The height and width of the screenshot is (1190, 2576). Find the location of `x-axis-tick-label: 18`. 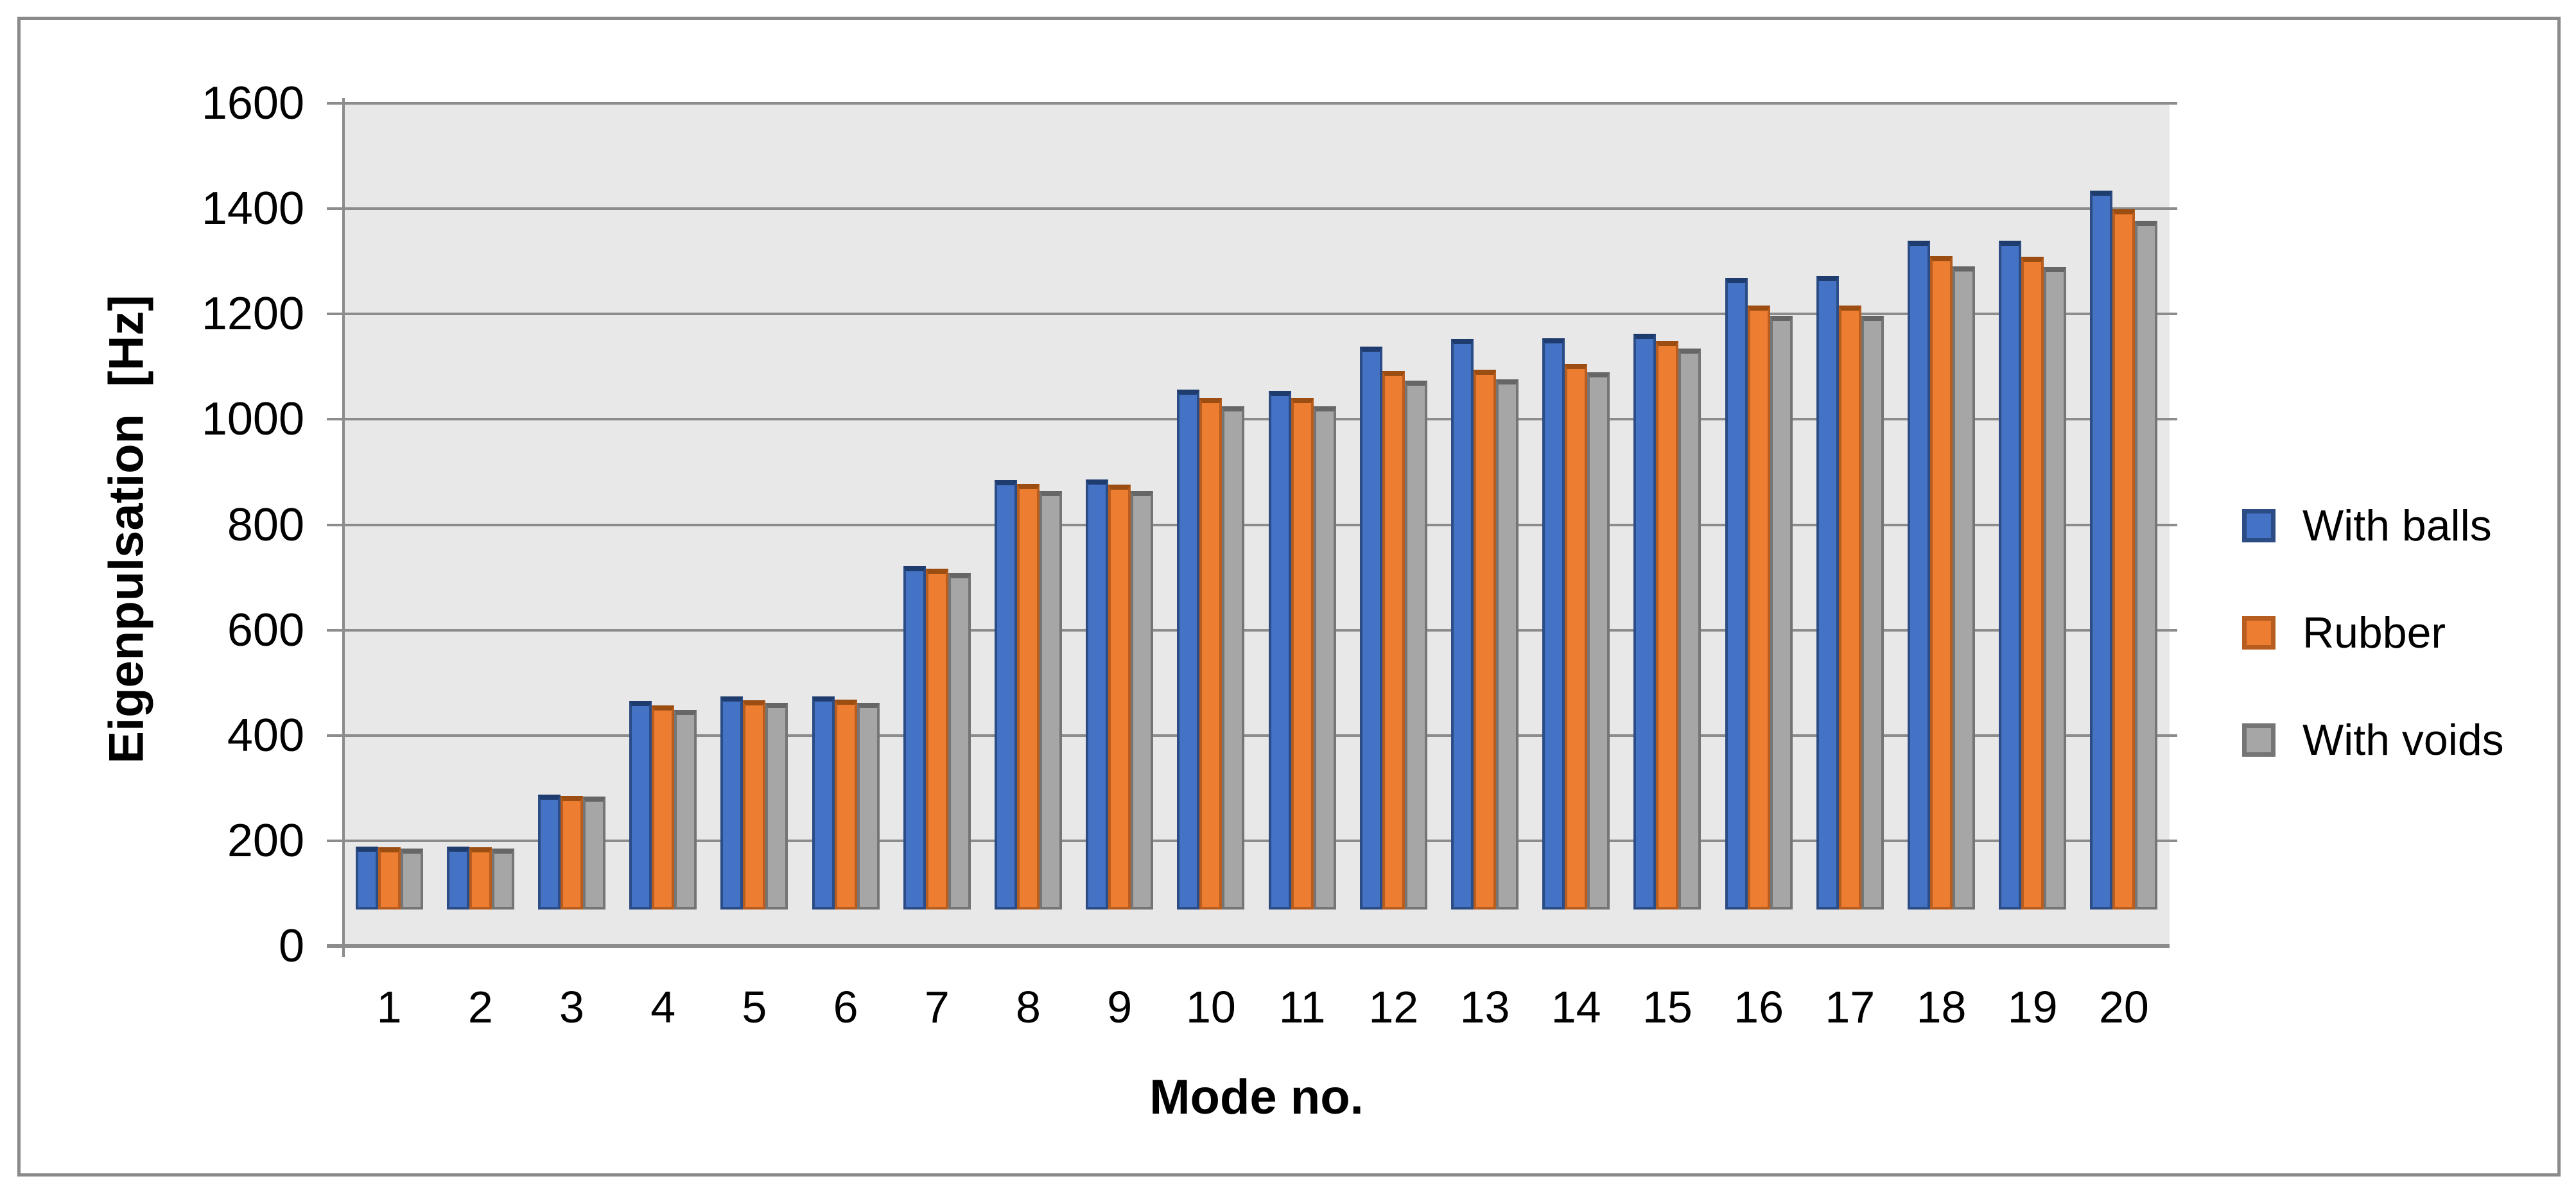

x-axis-tick-label: 18 is located at coordinates (1941, 1007).